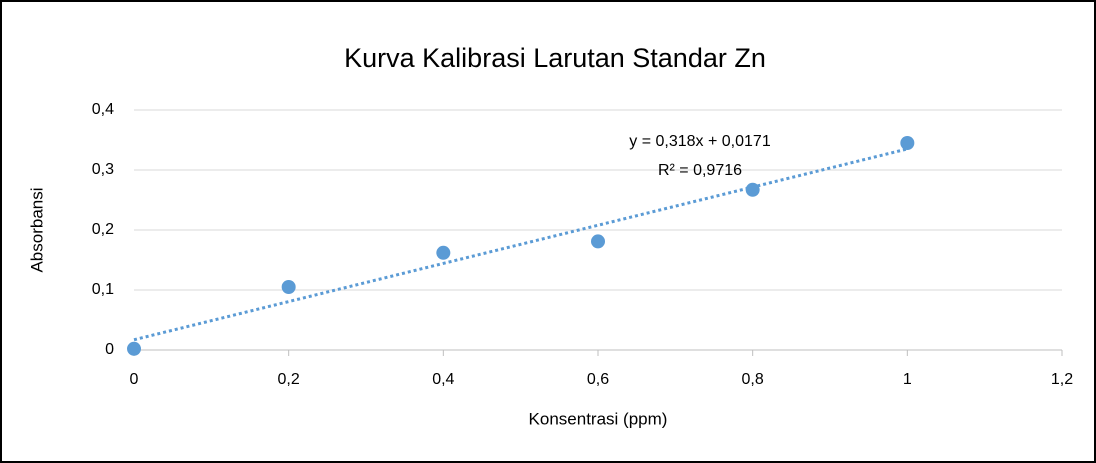  I want to click on x-tick-label: 0, so click(134, 379).